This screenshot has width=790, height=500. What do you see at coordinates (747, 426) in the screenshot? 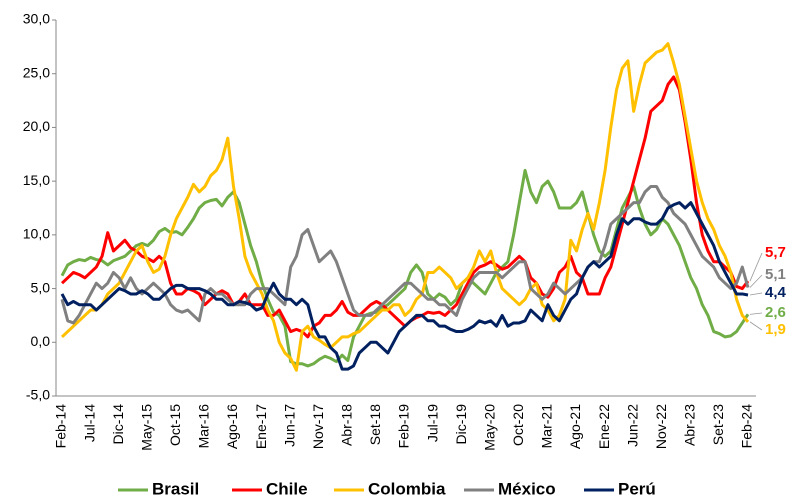
I see `x-tick-label: Feb-24` at bounding box center [747, 426].